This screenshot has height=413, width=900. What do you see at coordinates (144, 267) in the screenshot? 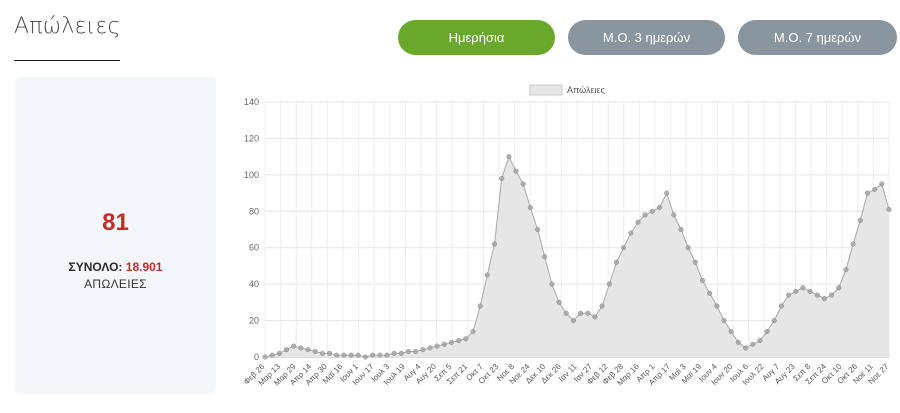
I see `total-value: 18.901` at bounding box center [144, 267].